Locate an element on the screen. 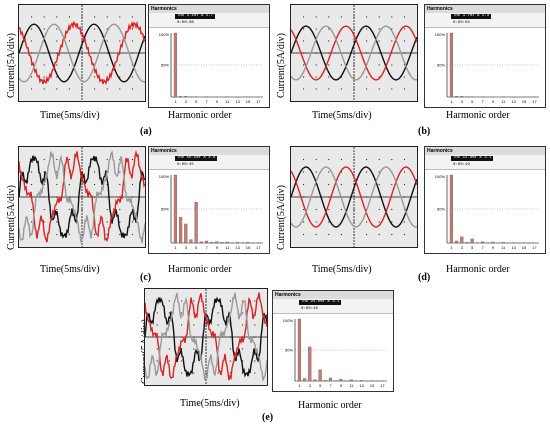 The width and height of the screenshot is (550, 425). timer-readout: 0:00:19 is located at coordinates (461, 165).